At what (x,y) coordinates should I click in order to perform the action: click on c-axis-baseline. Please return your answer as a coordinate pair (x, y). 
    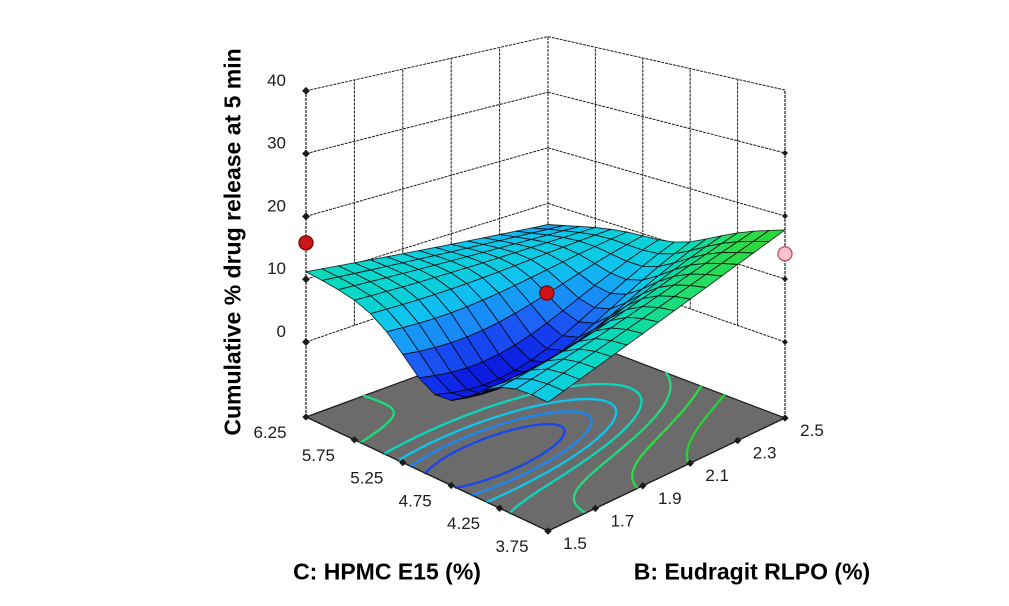
    Looking at the image, I should click on (427, 474).